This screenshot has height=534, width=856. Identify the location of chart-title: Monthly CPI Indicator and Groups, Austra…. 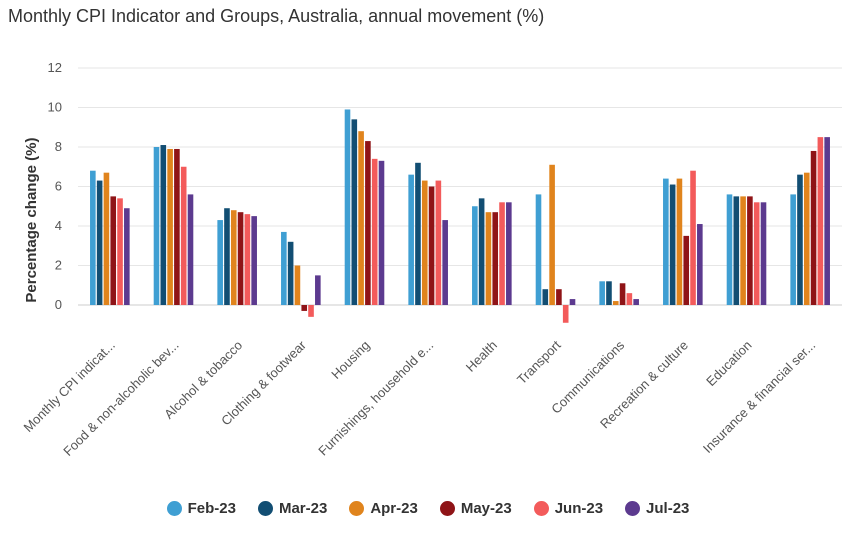
(276, 16).